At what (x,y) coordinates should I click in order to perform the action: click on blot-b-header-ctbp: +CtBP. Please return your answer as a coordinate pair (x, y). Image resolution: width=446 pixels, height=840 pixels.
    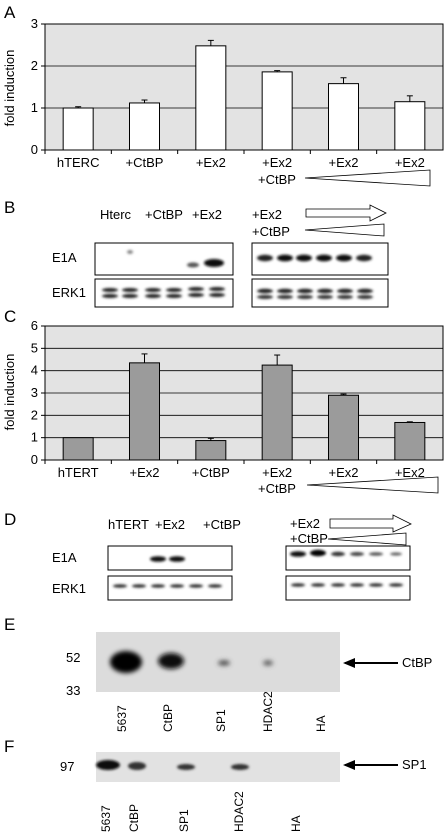
    Looking at the image, I should click on (164, 214).